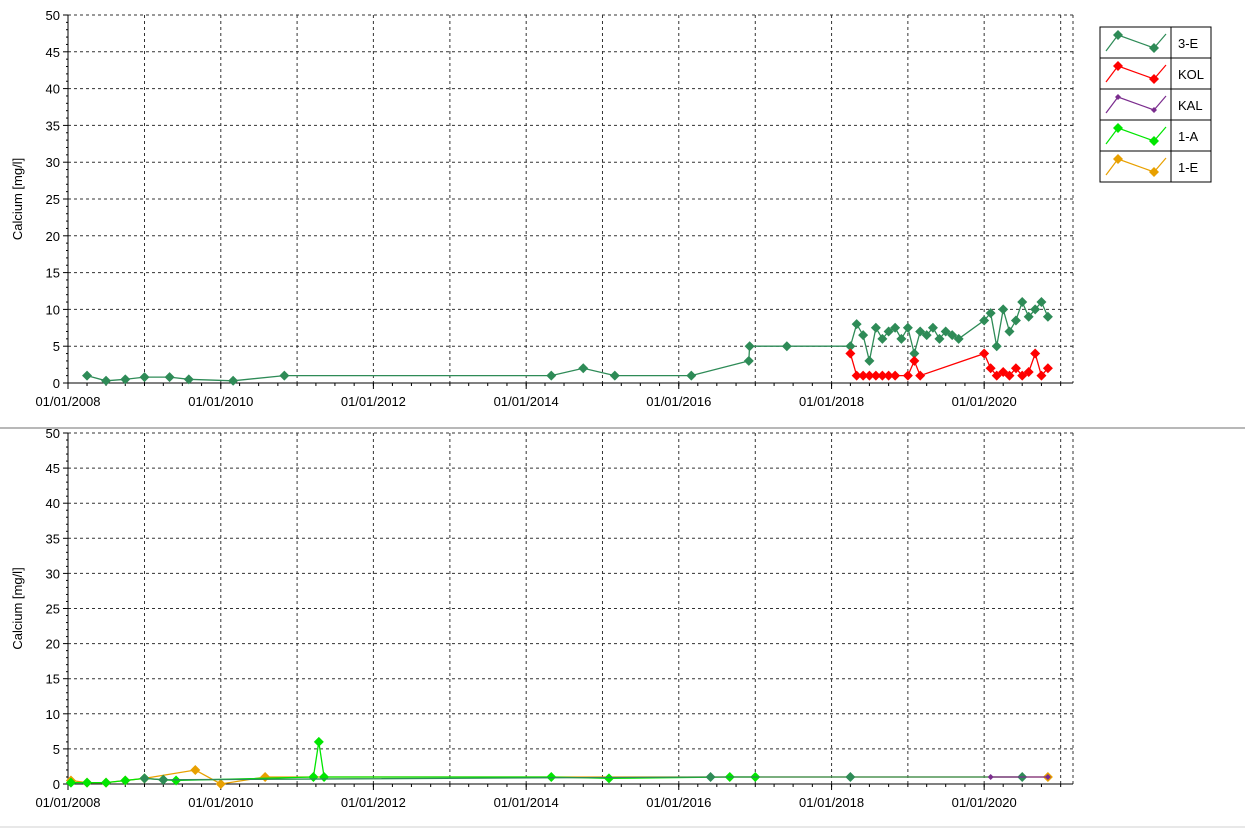  What do you see at coordinates (1155, 166) in the screenshot?
I see `legend-entry-1-E: 1-E` at bounding box center [1155, 166].